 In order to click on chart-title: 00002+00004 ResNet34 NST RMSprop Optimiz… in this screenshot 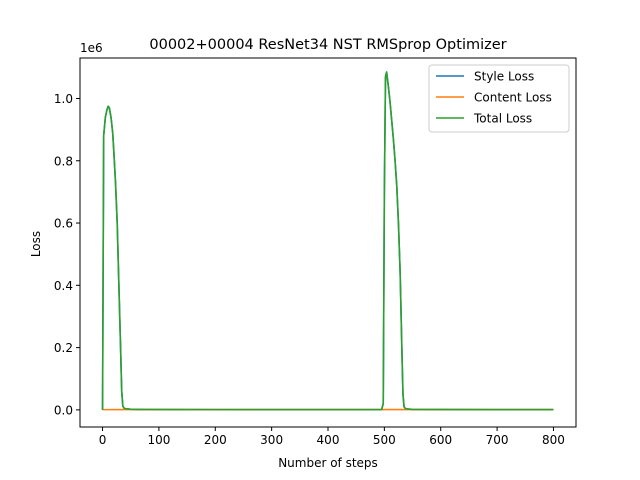, I will do `click(327, 45)`.